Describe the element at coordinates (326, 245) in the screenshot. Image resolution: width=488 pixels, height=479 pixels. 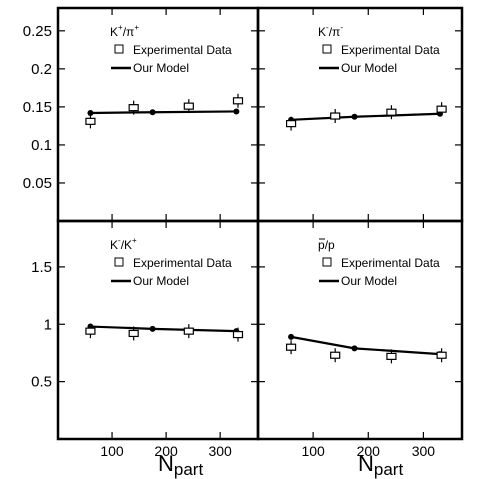
I see `panel-title: p/p` at that location.